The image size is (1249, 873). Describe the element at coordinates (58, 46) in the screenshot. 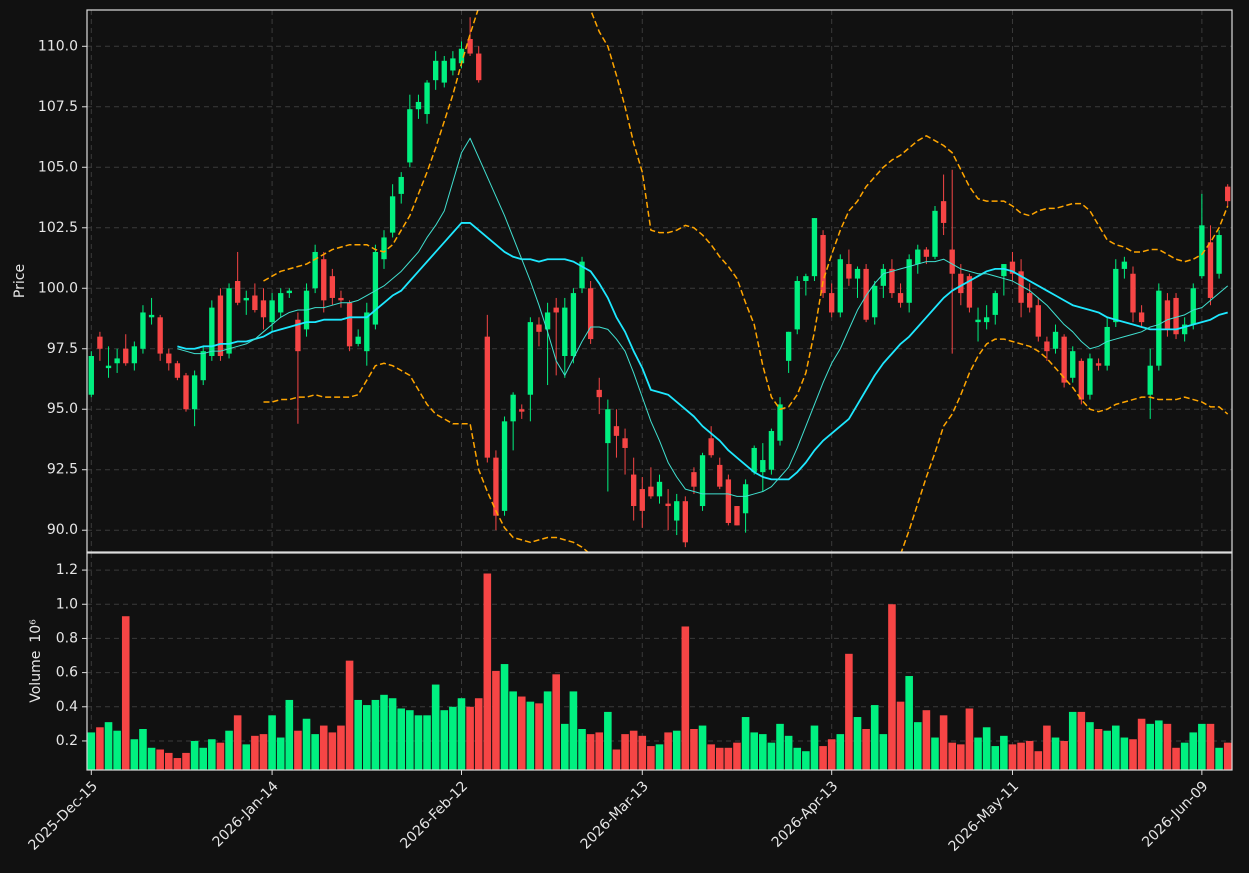

I see `y-tick-label: 110.0` at that location.